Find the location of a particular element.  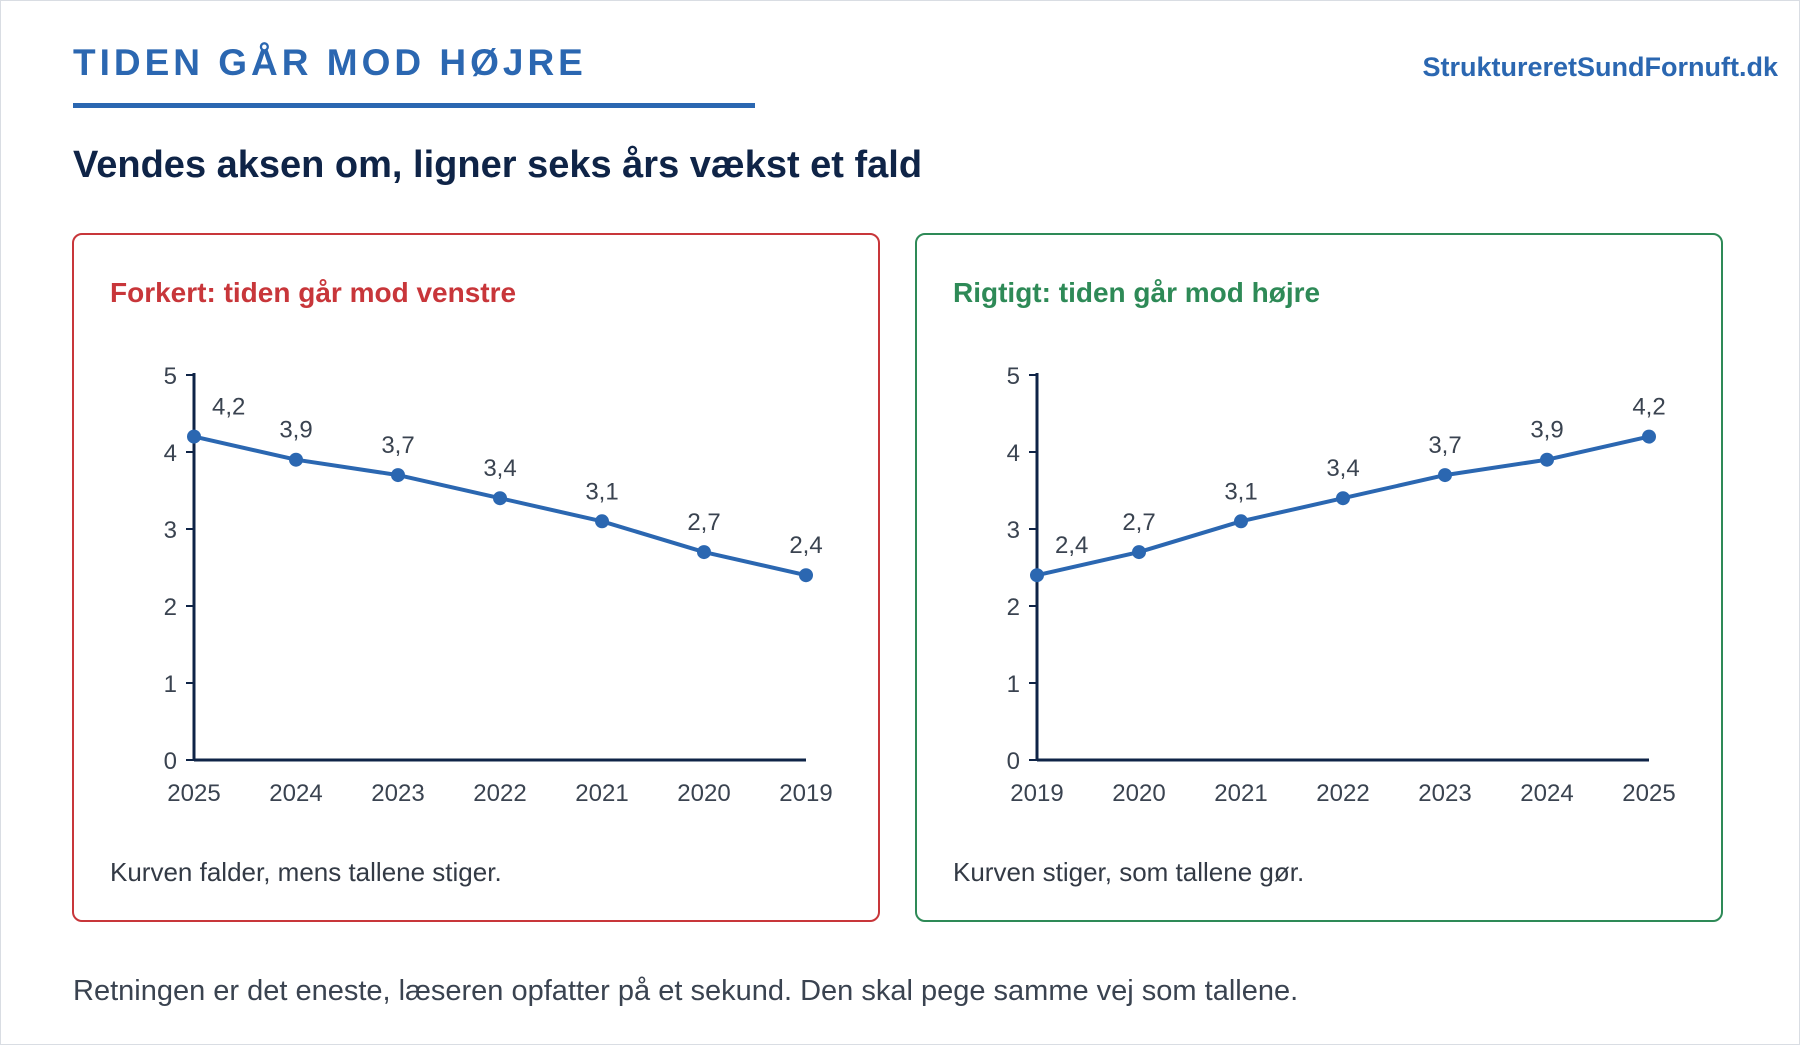

panel-right-title: Rigtigt: tiden går mod højre is located at coordinates (1137, 292).